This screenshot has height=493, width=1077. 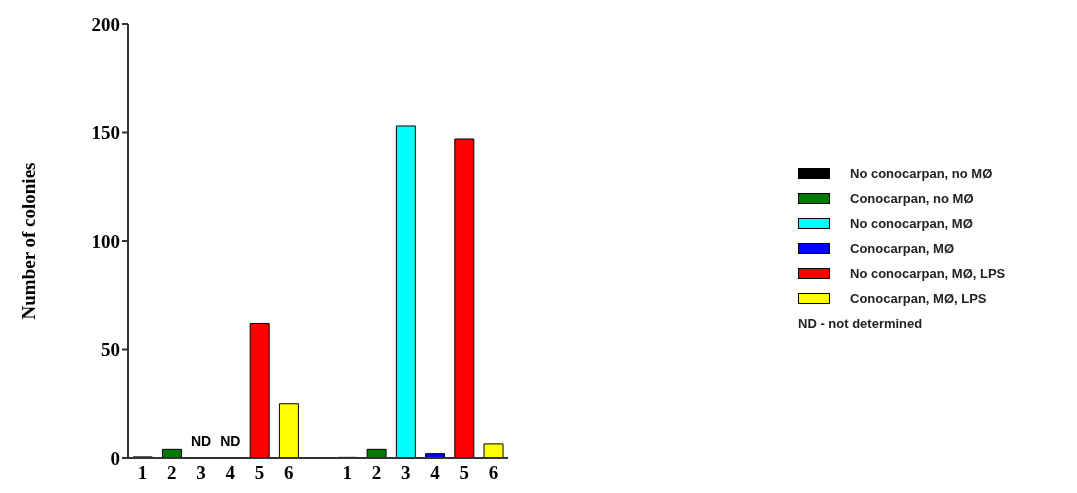 What do you see at coordinates (105, 133) in the screenshot?
I see `y-tick-label: 150` at bounding box center [105, 133].